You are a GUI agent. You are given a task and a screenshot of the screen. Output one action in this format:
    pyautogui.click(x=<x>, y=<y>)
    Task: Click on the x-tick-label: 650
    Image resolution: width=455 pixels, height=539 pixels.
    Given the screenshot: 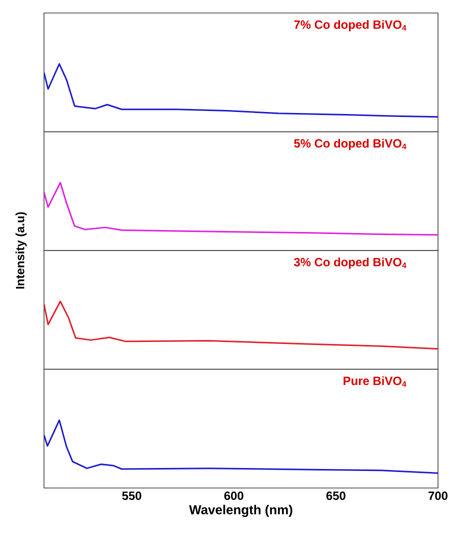 What is the action you would take?
    pyautogui.click(x=336, y=496)
    